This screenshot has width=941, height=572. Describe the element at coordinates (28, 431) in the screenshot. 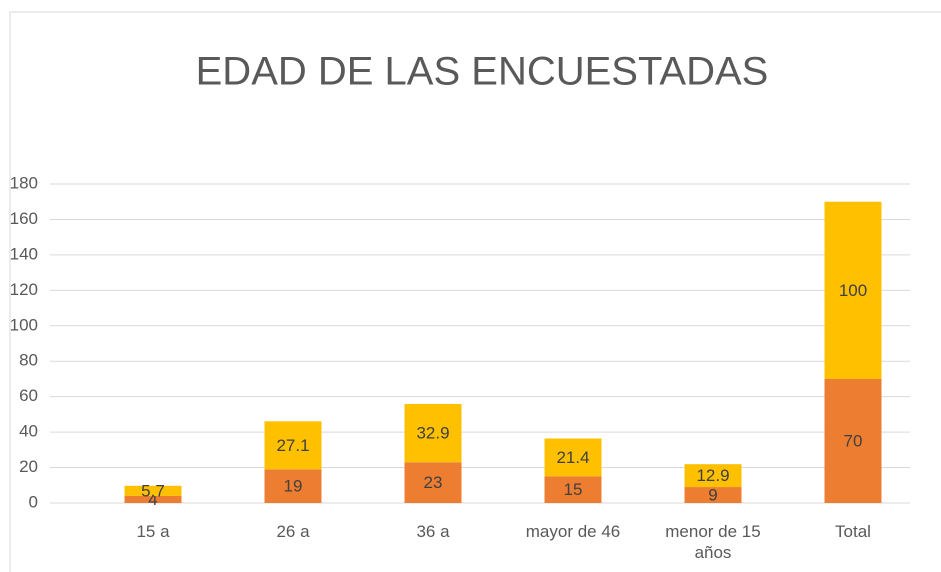

I see `y-tick-label: 40` at that location.